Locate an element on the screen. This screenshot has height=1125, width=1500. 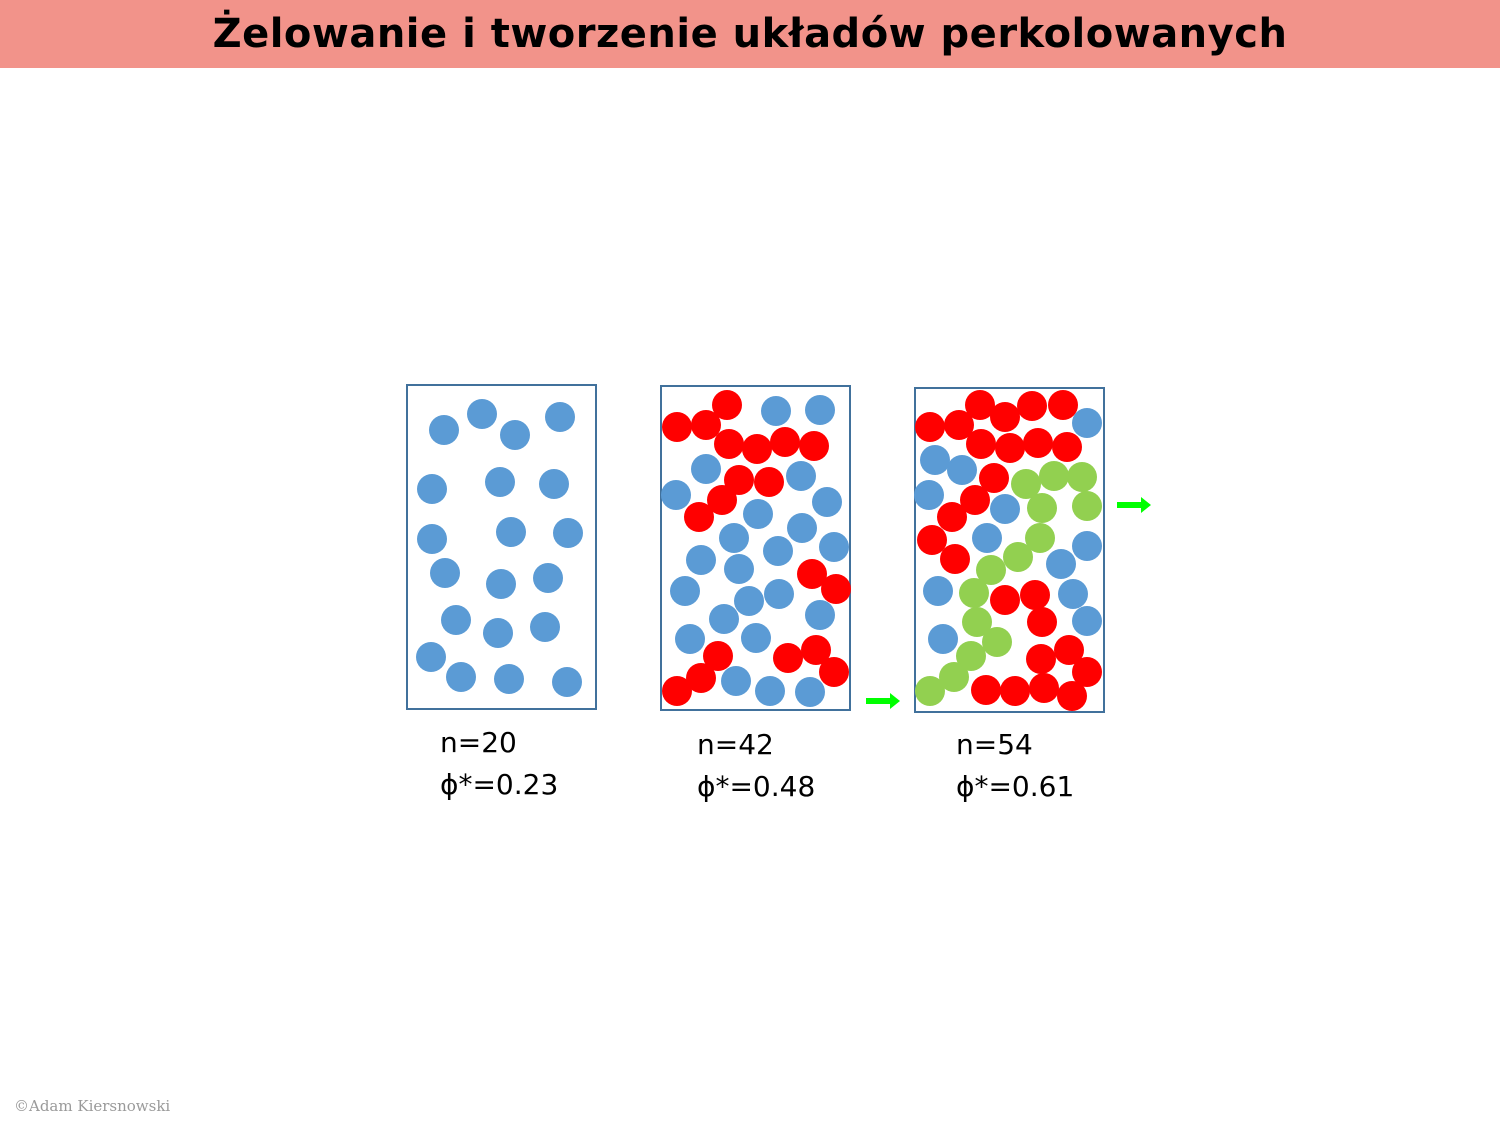
panel-3-labels: n=54 ϕ*=0.61 is located at coordinates (1015, 766).